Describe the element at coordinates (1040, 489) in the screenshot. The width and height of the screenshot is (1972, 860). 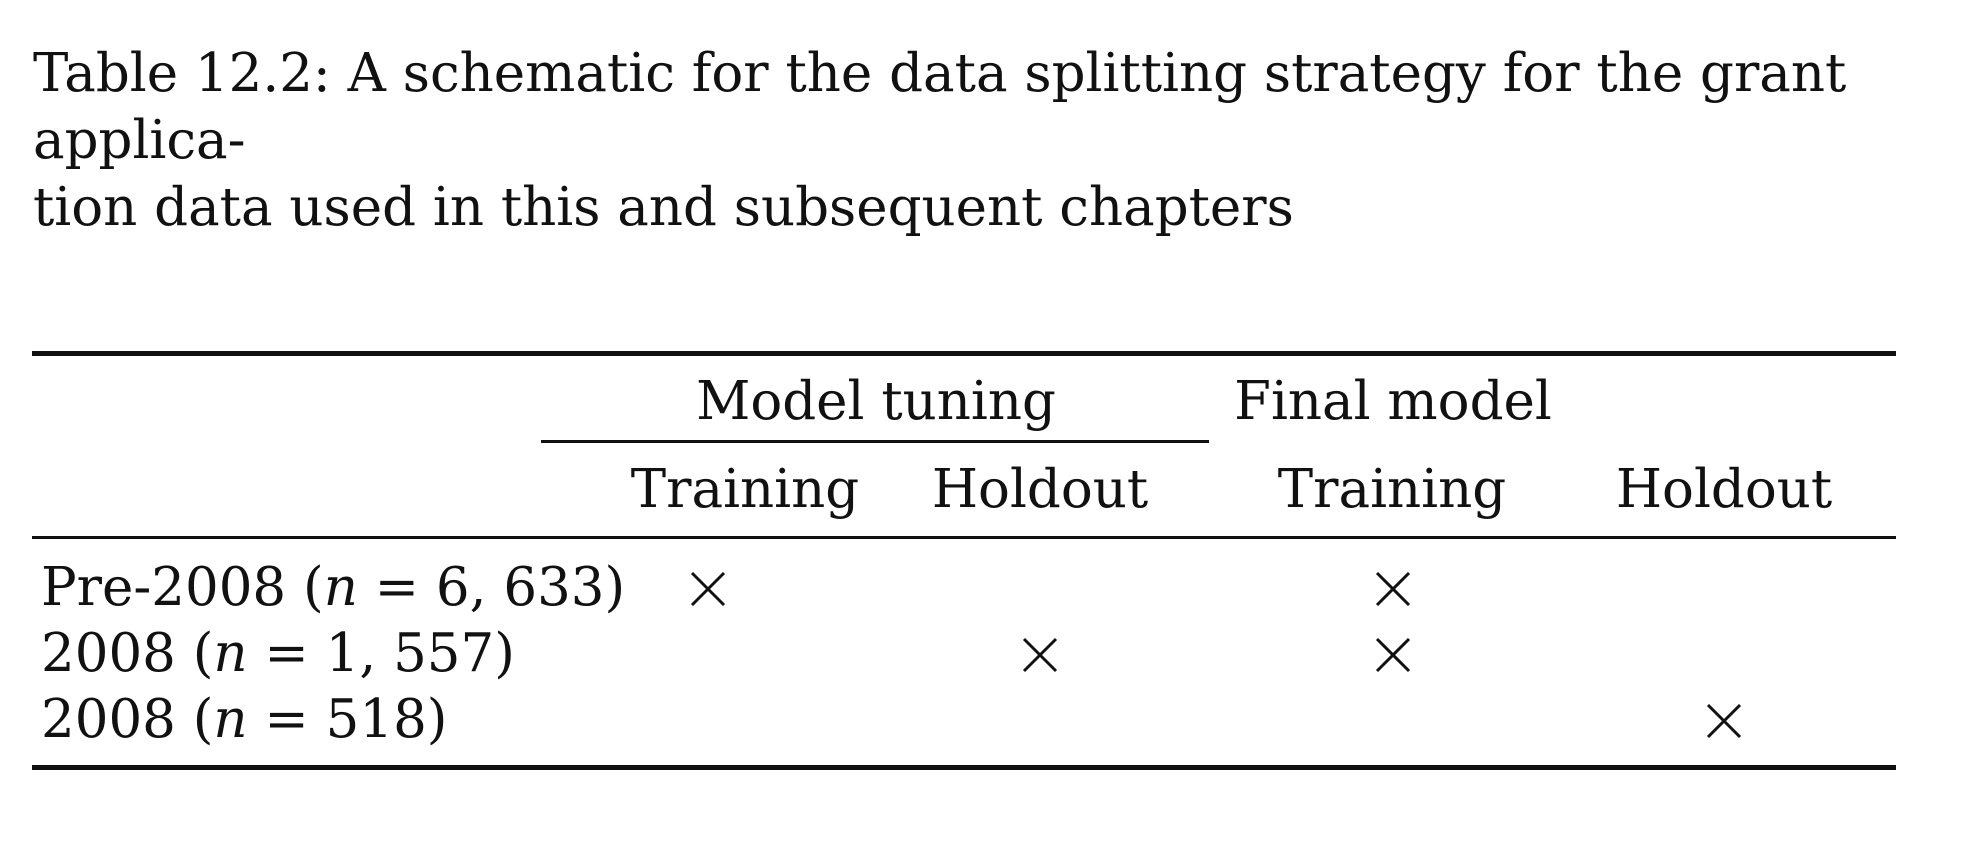
I see `column-header-tuning-holdout: Holdout` at that location.